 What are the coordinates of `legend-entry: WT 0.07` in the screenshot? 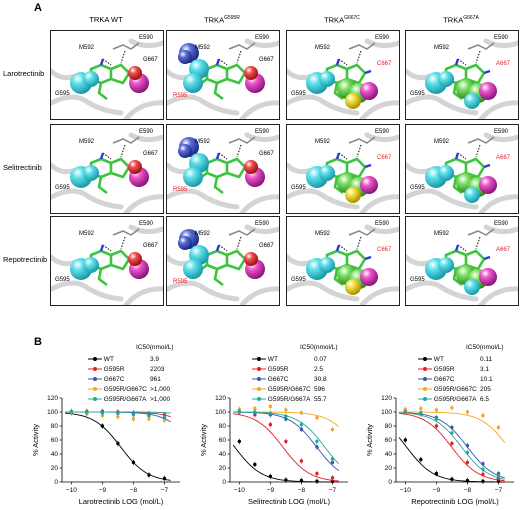 It's located at (289, 359).